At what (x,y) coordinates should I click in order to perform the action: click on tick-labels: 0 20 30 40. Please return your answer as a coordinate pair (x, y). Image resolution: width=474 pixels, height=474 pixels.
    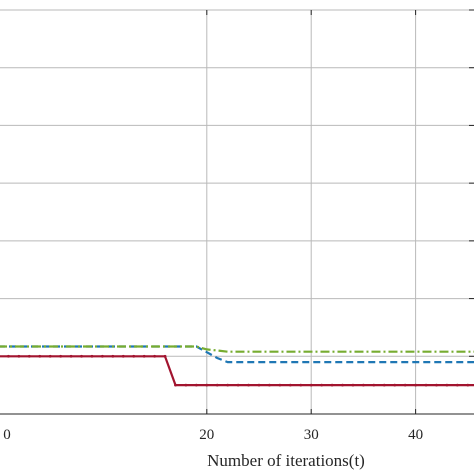
    Looking at the image, I should click on (213, 435).